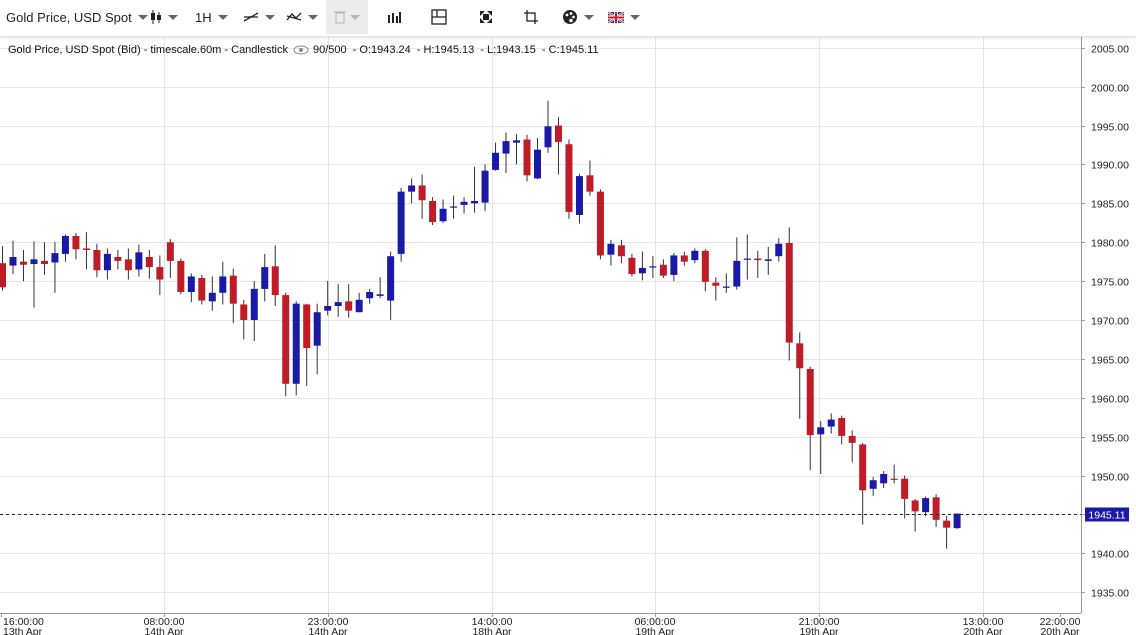  Describe the element at coordinates (1110, 89) in the screenshot. I see `y-tick-label: 2000.00` at that location.